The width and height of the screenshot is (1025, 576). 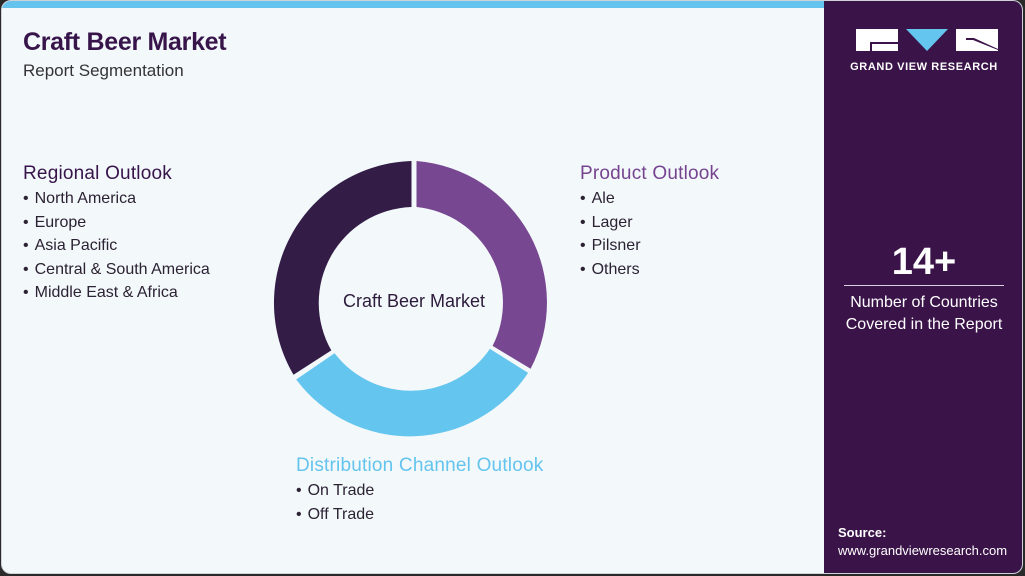 What do you see at coordinates (419, 515) in the screenshot?
I see `list-item: Off Trade` at bounding box center [419, 515].